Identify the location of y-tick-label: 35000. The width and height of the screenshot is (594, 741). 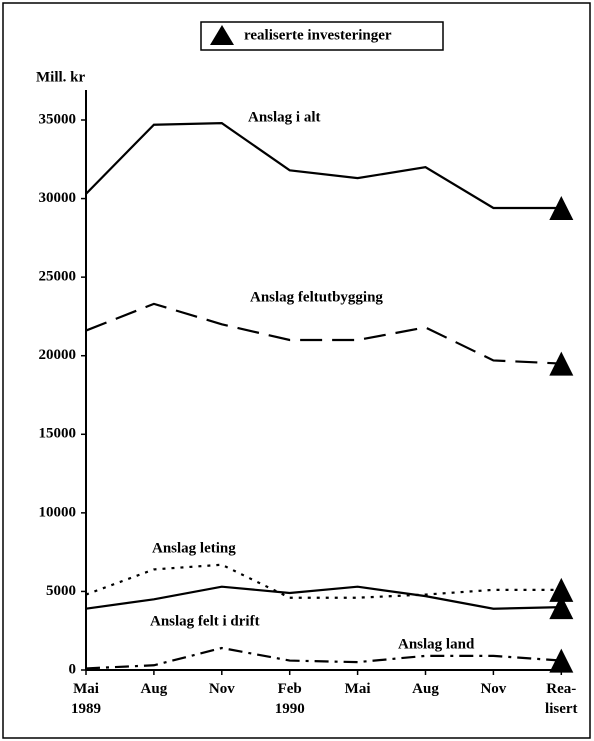
(58, 119).